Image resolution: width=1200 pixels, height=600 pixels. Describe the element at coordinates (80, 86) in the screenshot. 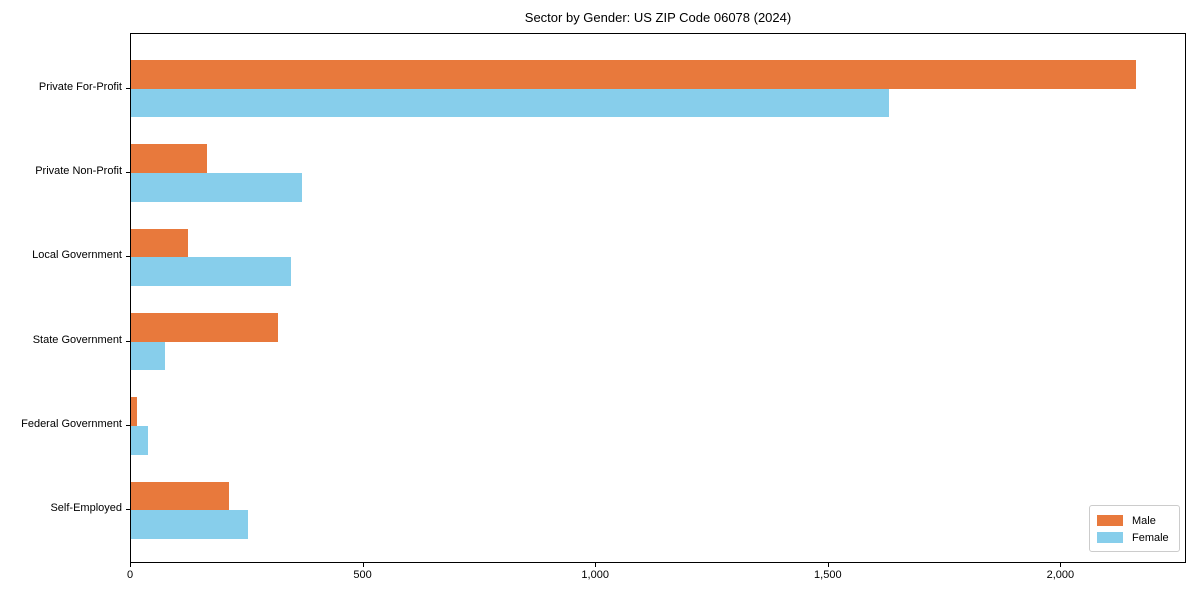

I see `y-tick-label: Private For-Profit` at that location.